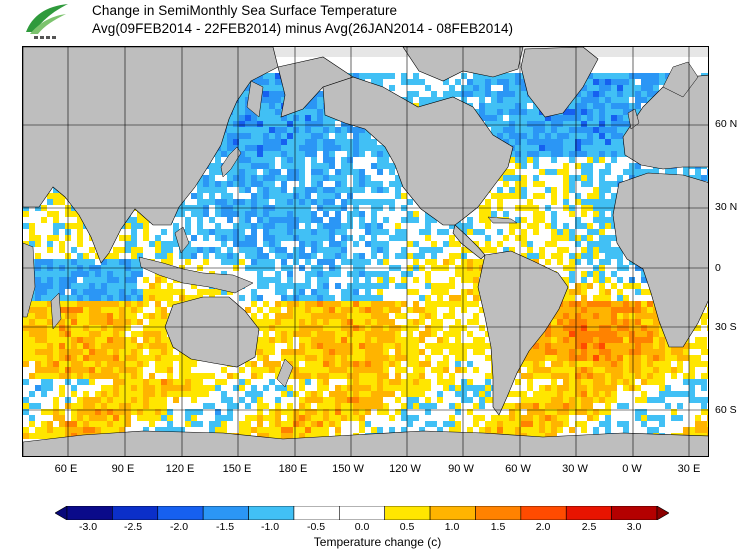 This screenshot has width=755, height=560. What do you see at coordinates (47, 22) in the screenshot?
I see `agency-logo` at bounding box center [47, 22].